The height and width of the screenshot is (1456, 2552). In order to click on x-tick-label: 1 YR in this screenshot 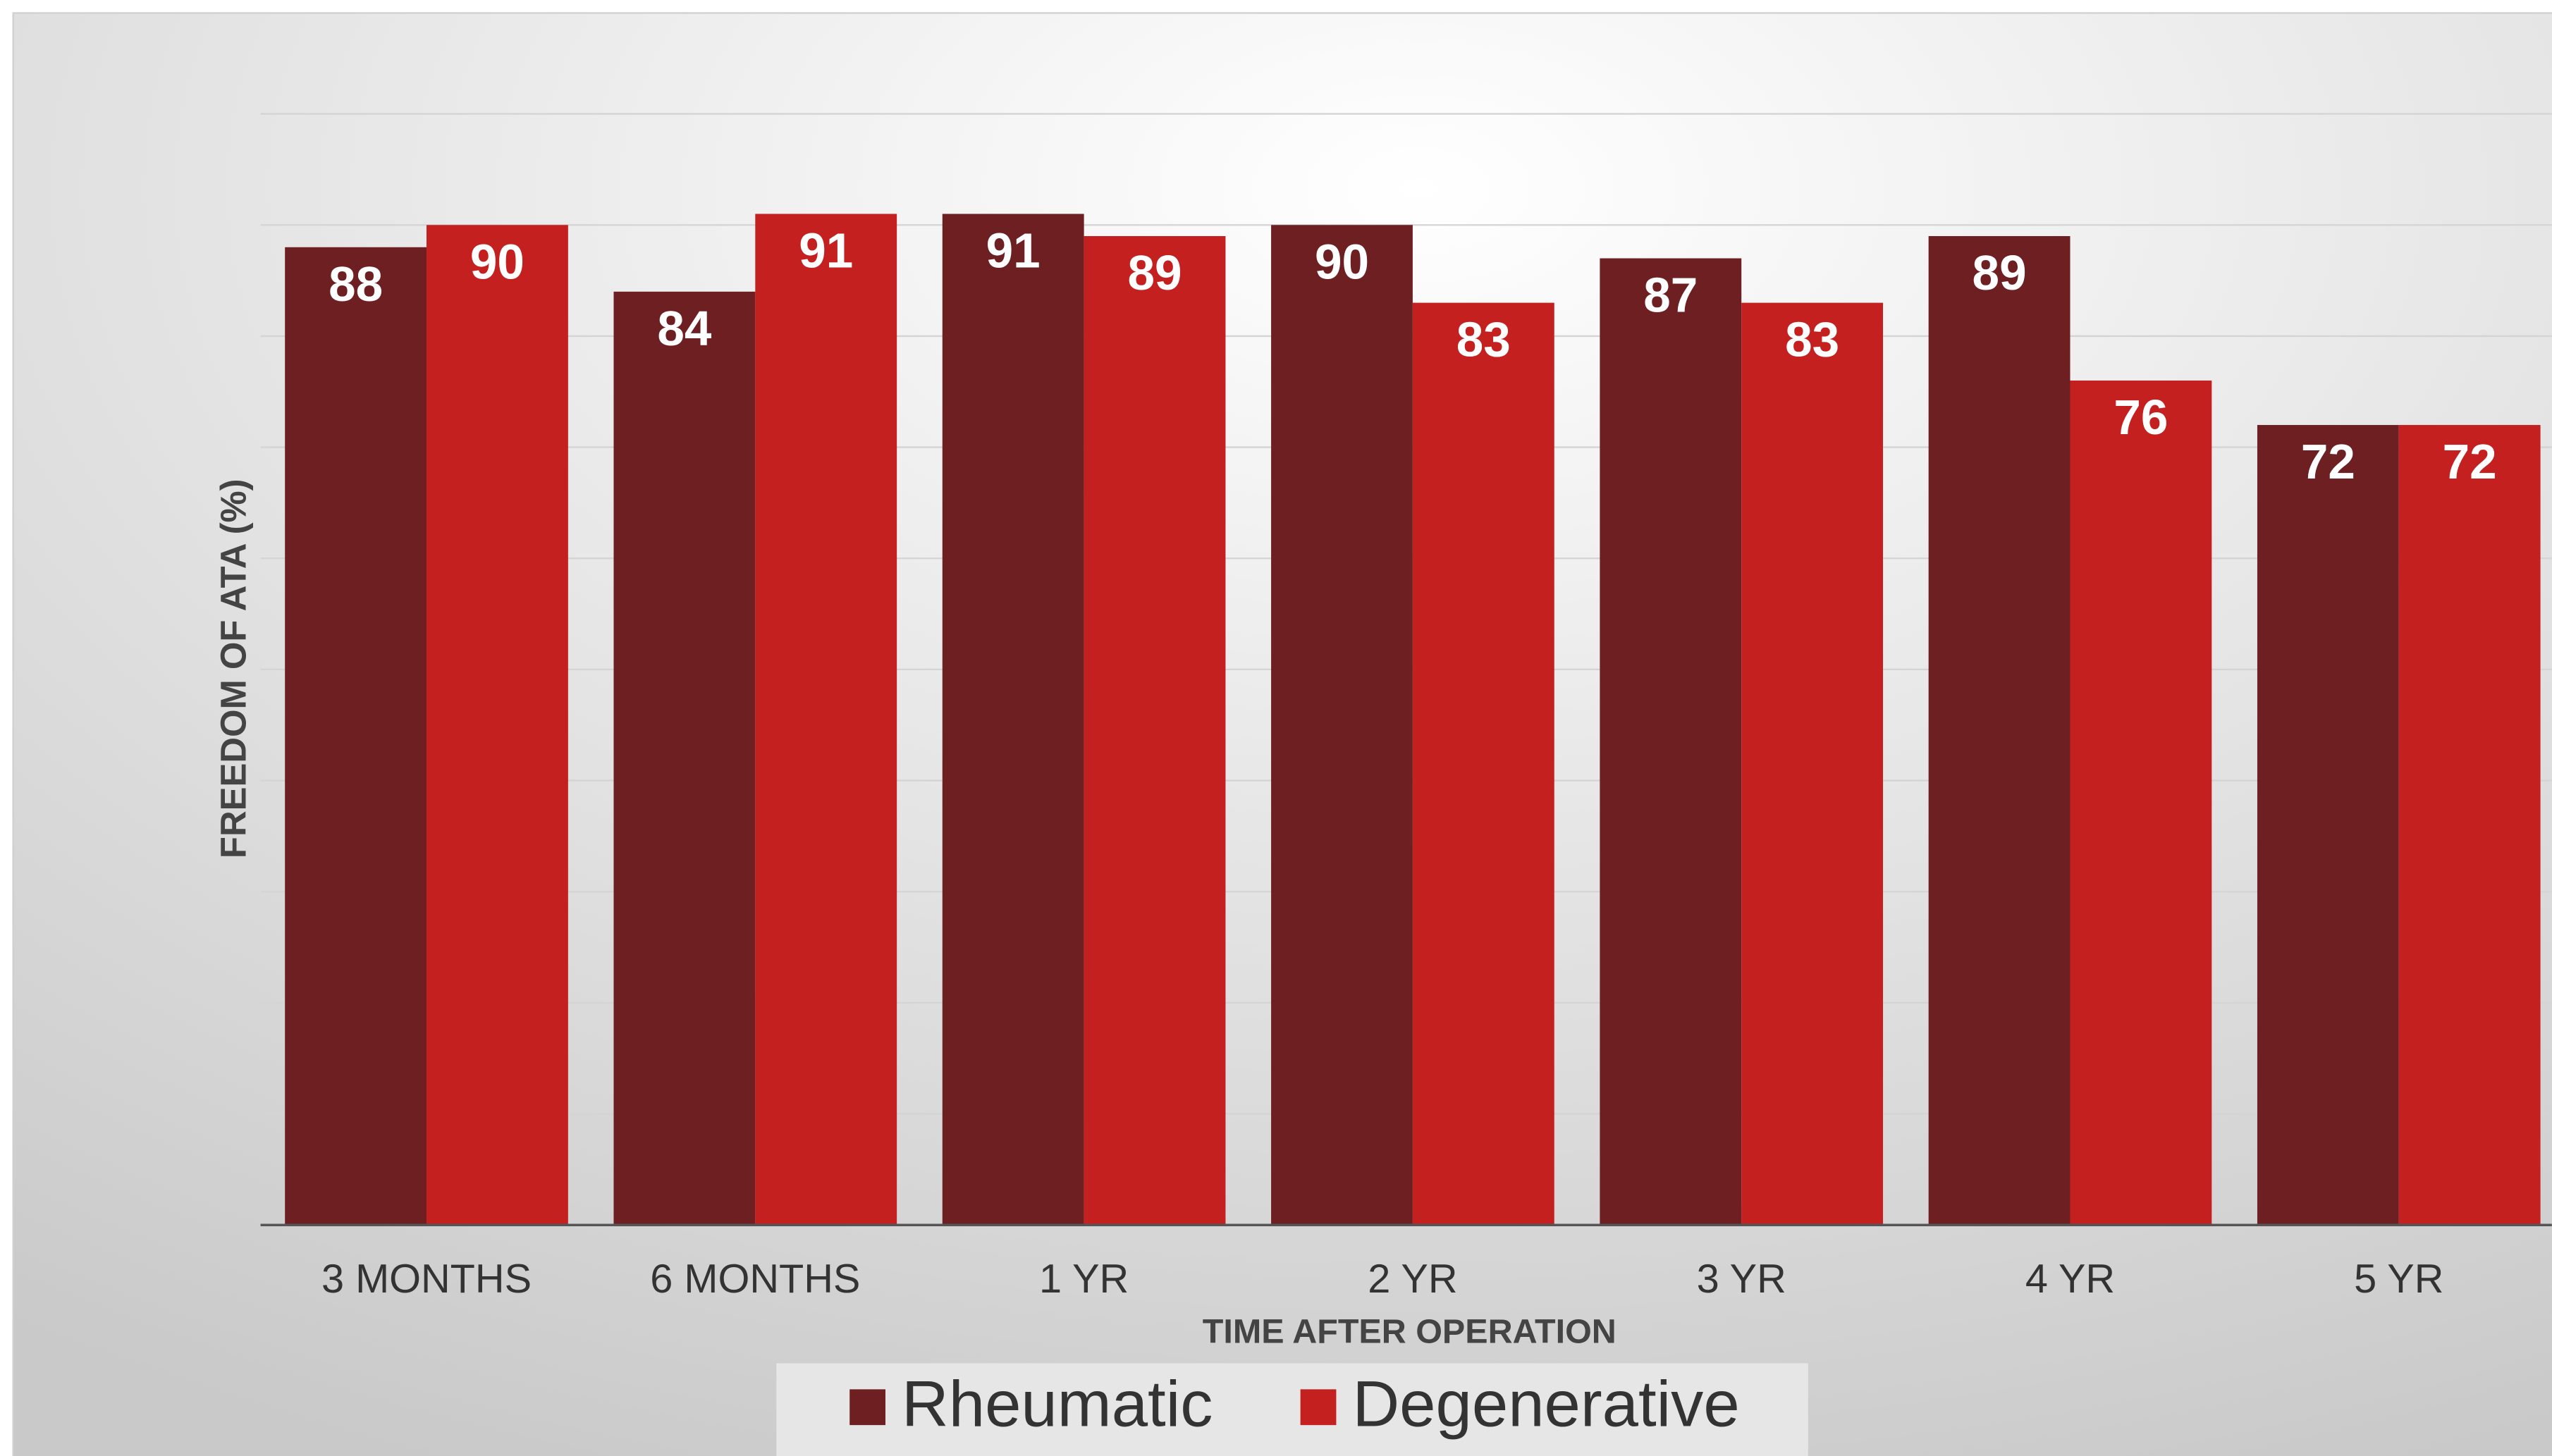, I will do `click(1084, 1280)`.